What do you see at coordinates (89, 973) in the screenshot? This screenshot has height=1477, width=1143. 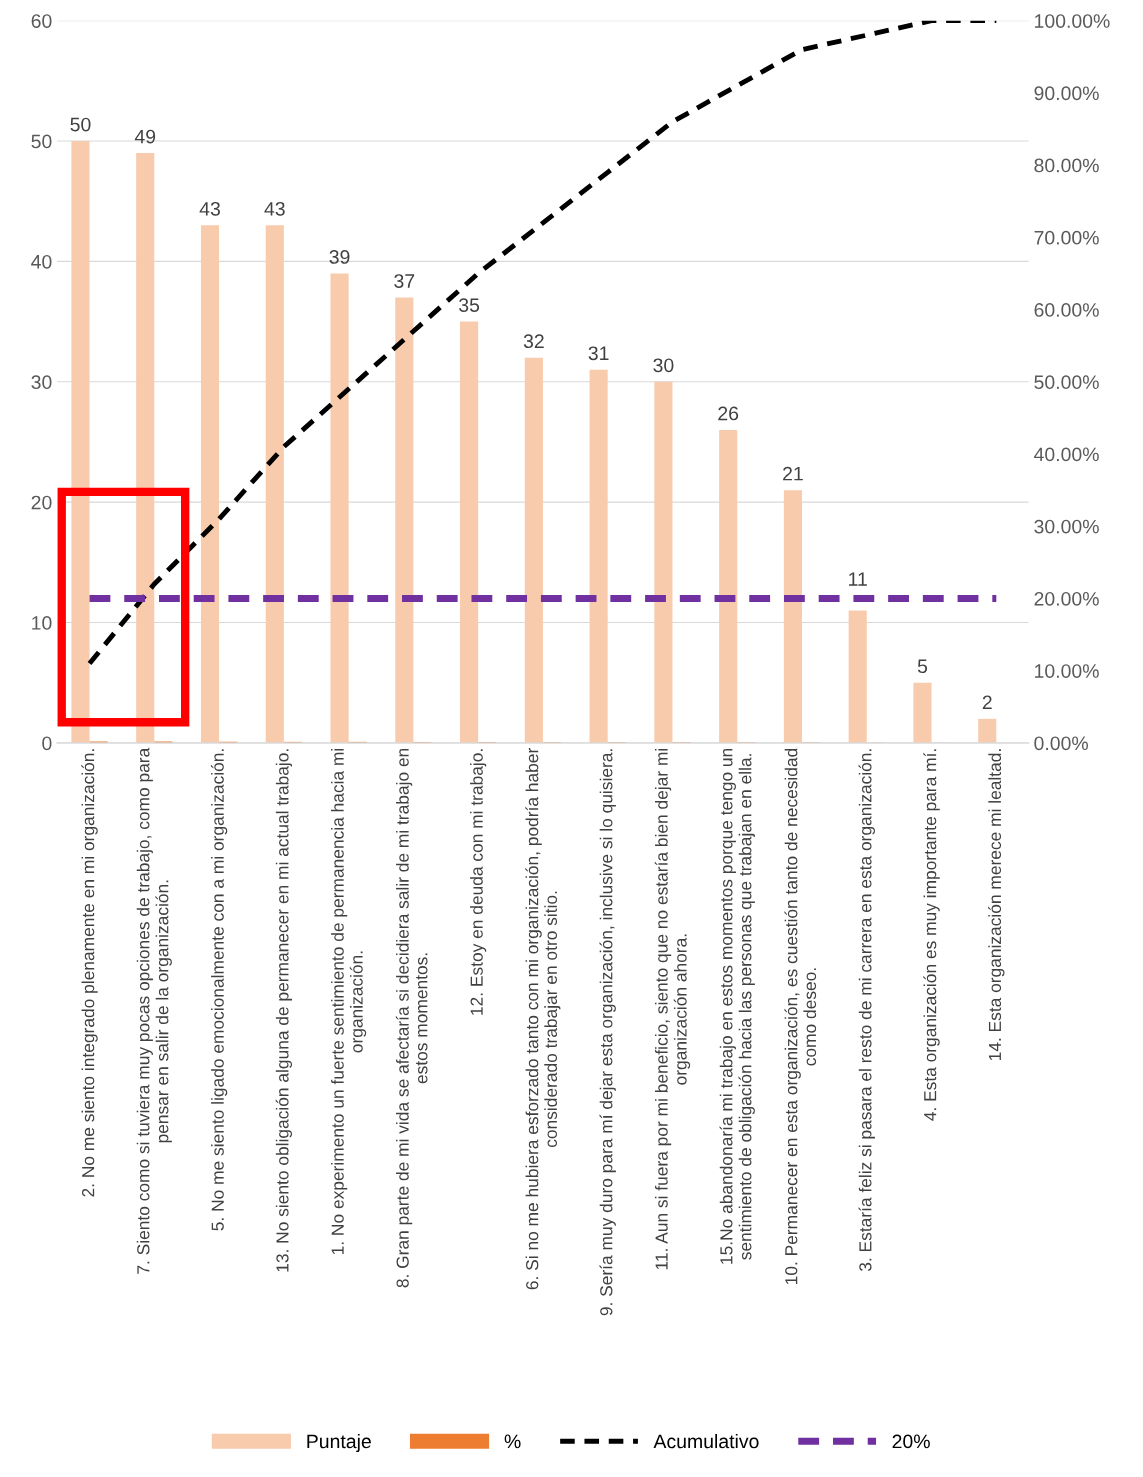 I see `x-tick-label: 2. No me siento integrado plenamente en mi organización.` at bounding box center [89, 973].